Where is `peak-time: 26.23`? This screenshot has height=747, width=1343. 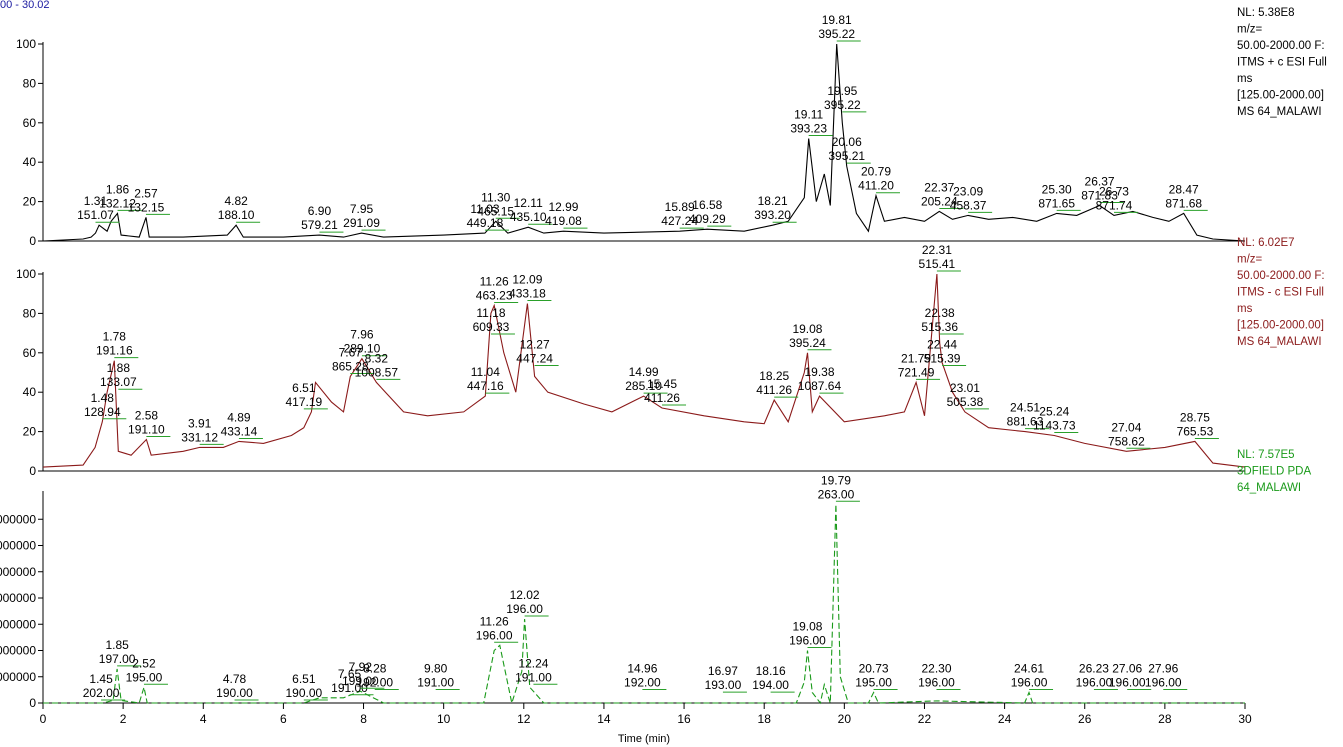 peak-time: 26.23 is located at coordinates (1094, 669).